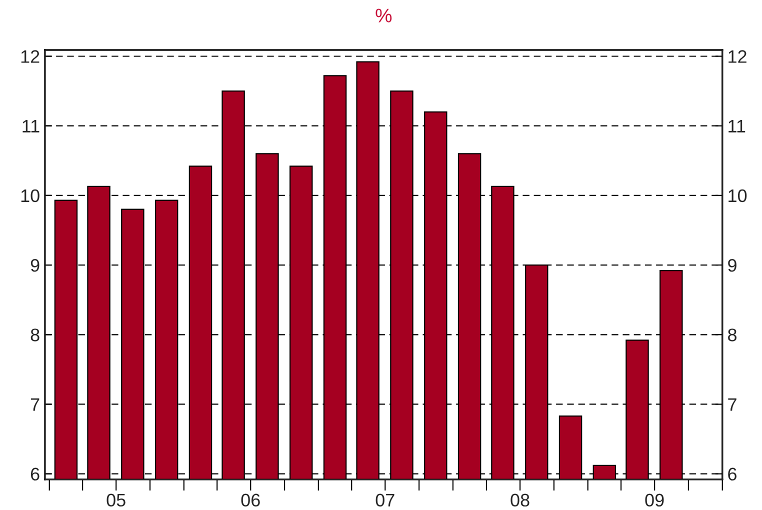 This screenshot has width=762, height=510. What do you see at coordinates (35, 335) in the screenshot?
I see `y-tick-label: 8` at bounding box center [35, 335].